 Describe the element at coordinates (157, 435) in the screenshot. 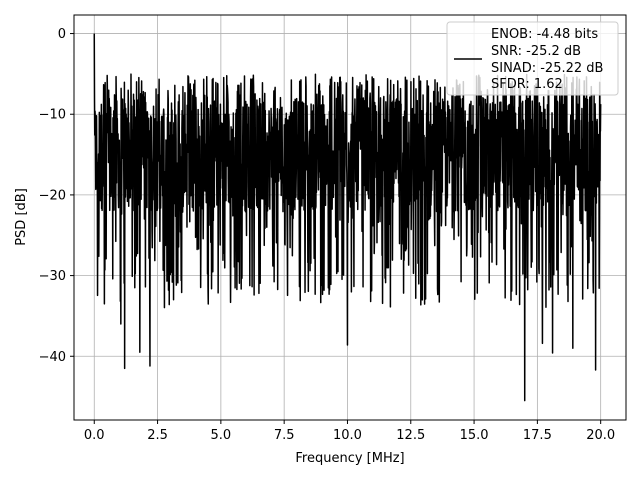

I see `x-tick-label: 2.5` at that location.